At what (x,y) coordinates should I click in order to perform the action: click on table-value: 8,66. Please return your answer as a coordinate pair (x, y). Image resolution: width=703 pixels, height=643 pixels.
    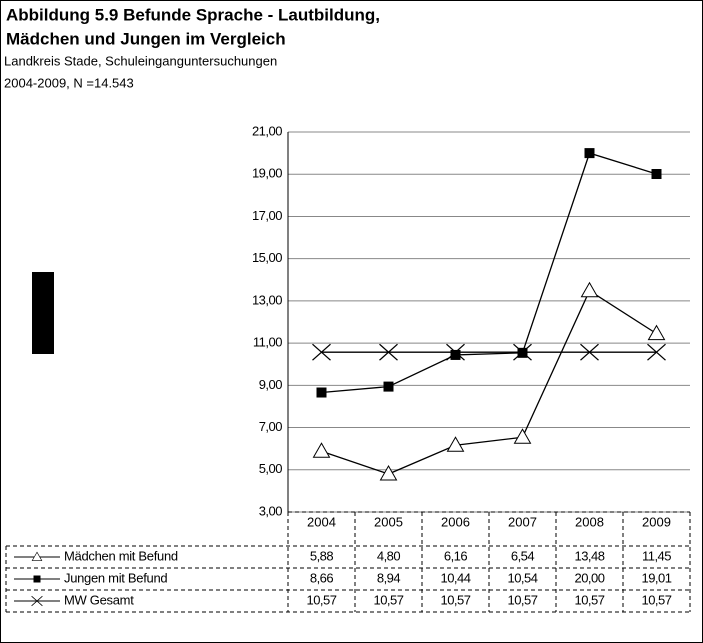
    Looking at the image, I should click on (322, 577).